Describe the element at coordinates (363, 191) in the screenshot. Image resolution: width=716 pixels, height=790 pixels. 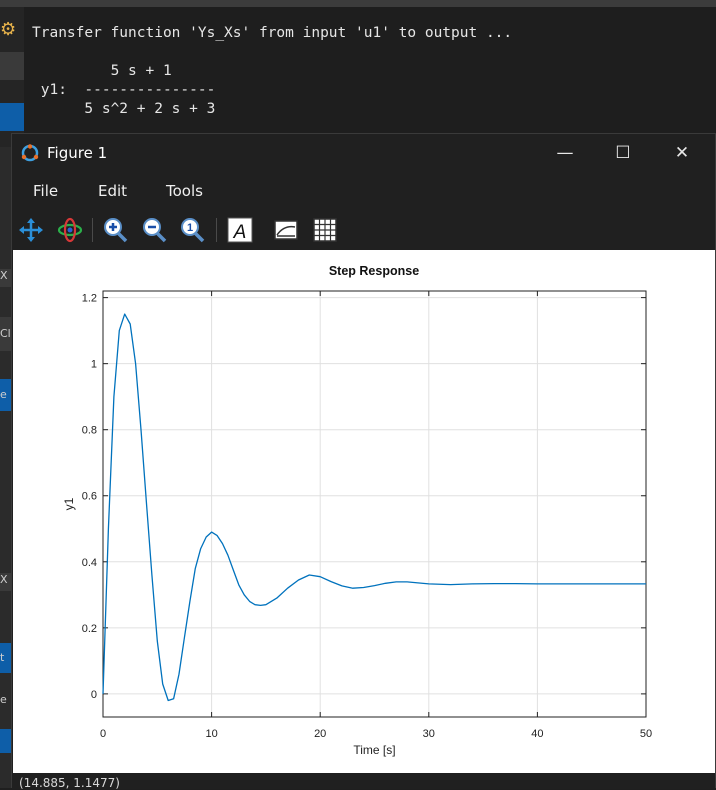
I see `menu-bar: File Edit Tools` at that location.